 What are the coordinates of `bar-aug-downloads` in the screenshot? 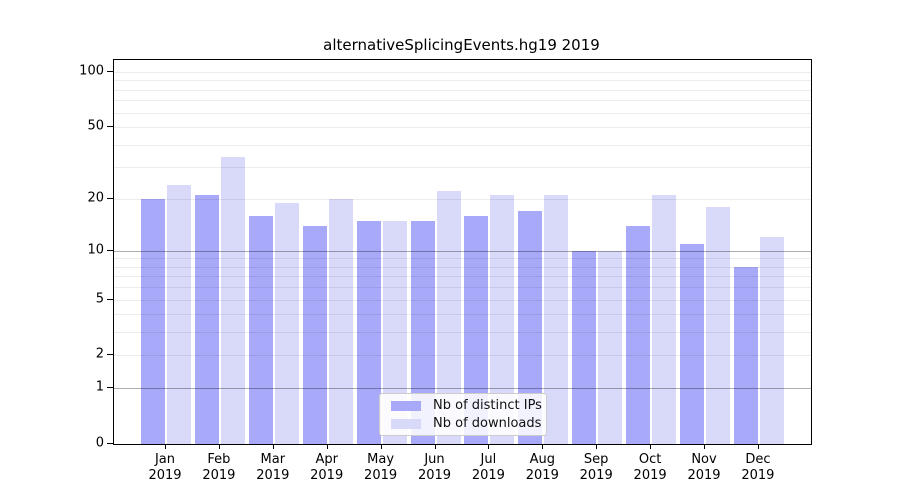 It's located at (556, 319).